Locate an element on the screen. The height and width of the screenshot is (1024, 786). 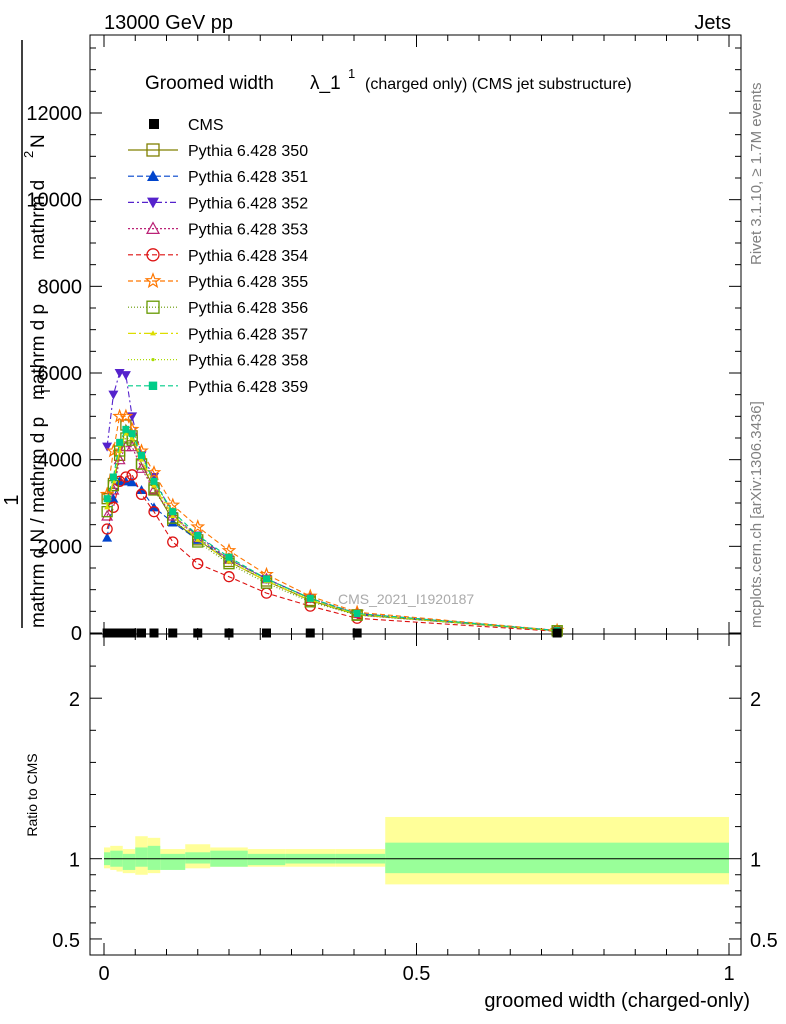
x-axis-label: groomed width (charged-only) is located at coordinates (617, 1001).